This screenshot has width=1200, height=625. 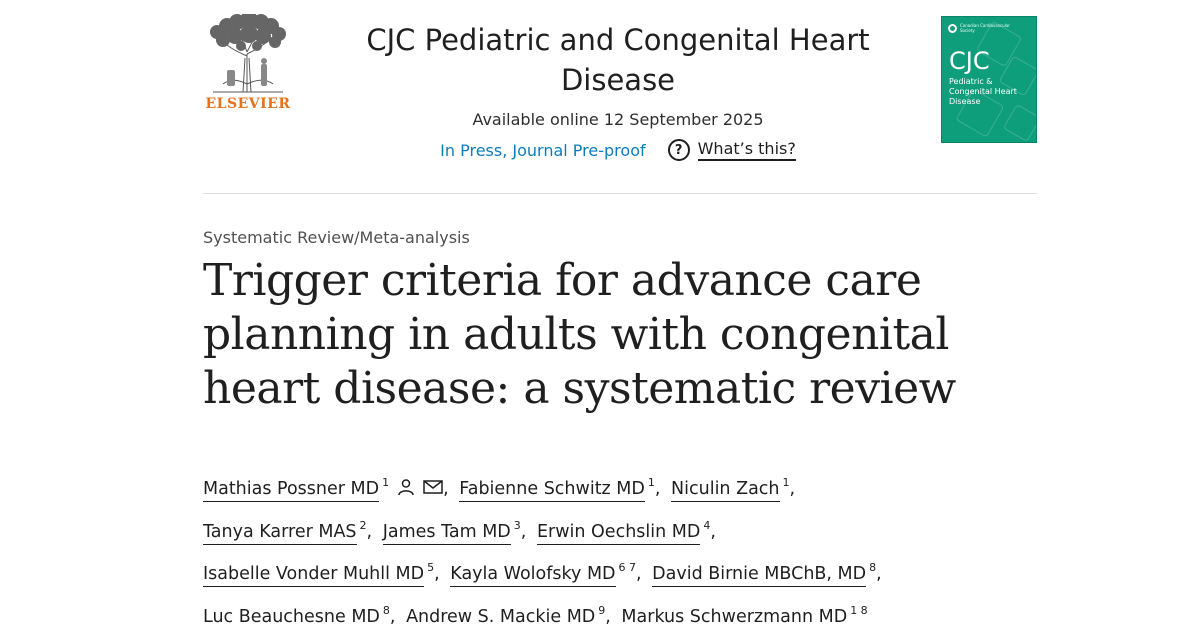 I want to click on header-divider, so click(x=620, y=193).